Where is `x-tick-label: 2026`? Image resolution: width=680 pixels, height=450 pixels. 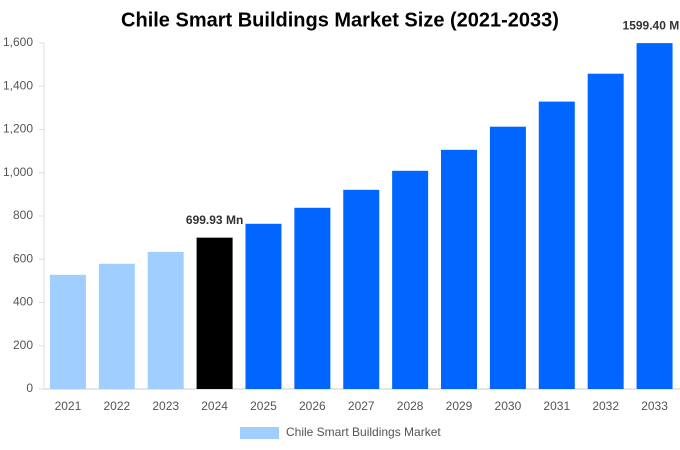 x-tick-label: 2026 is located at coordinates (312, 406).